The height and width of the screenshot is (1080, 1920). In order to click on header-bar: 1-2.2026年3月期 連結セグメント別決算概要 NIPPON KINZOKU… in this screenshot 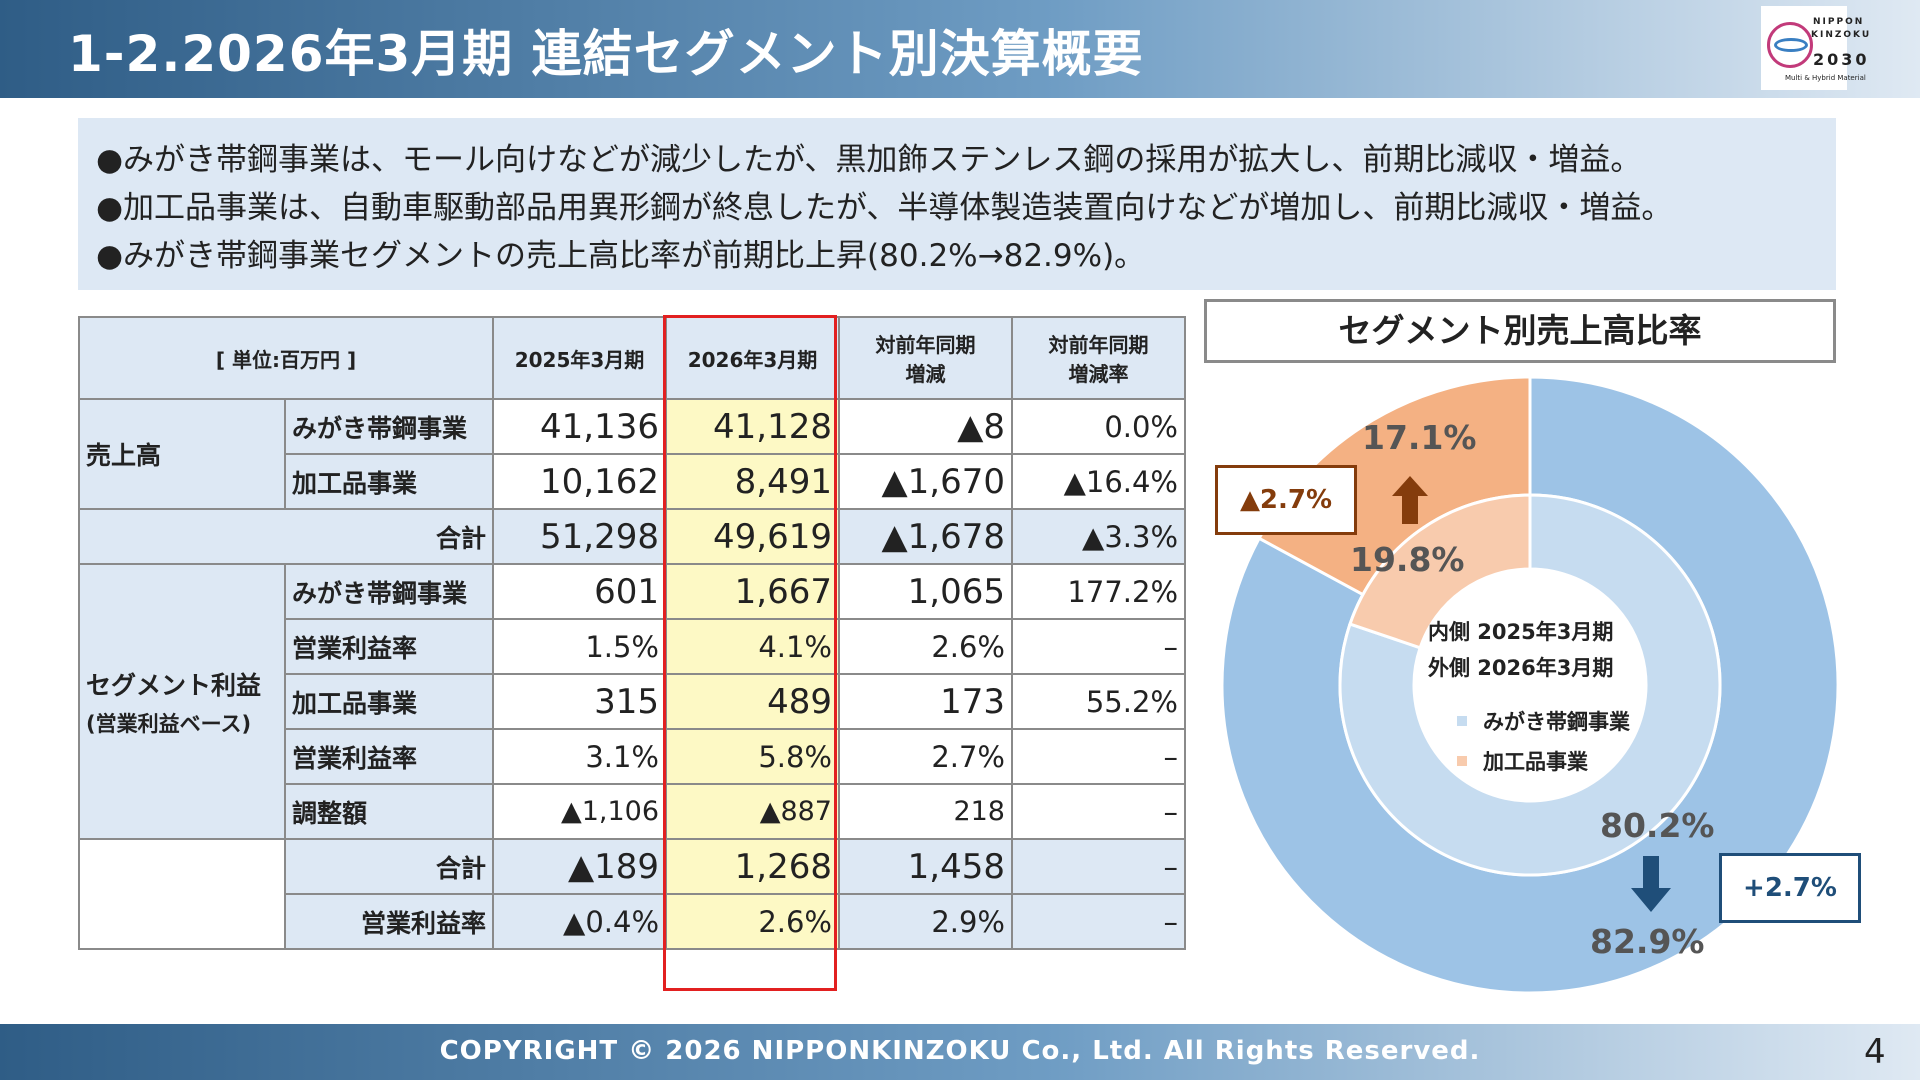, I will do `click(960, 49)`.